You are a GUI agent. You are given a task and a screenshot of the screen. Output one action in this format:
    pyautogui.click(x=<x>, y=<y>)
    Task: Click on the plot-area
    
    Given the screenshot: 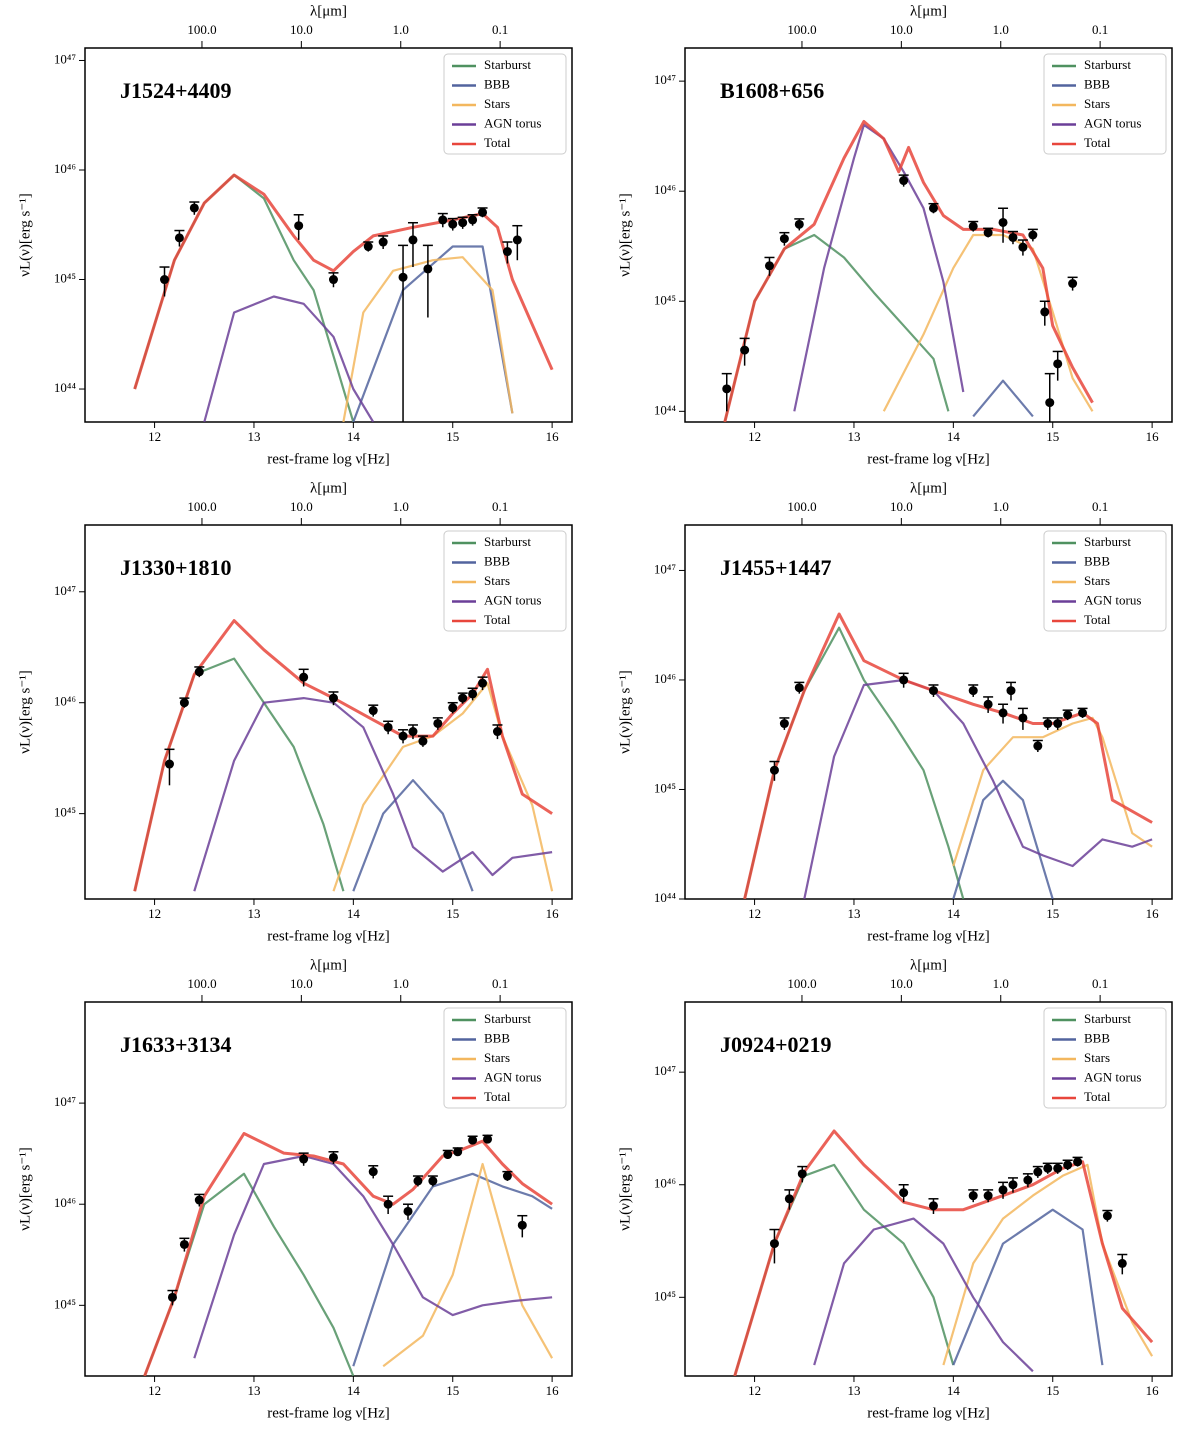 What is the action you would take?
    pyautogui.click(x=348, y=1254)
    